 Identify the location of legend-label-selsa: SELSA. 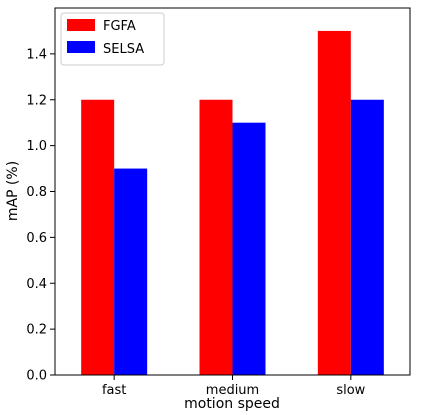
(123, 49).